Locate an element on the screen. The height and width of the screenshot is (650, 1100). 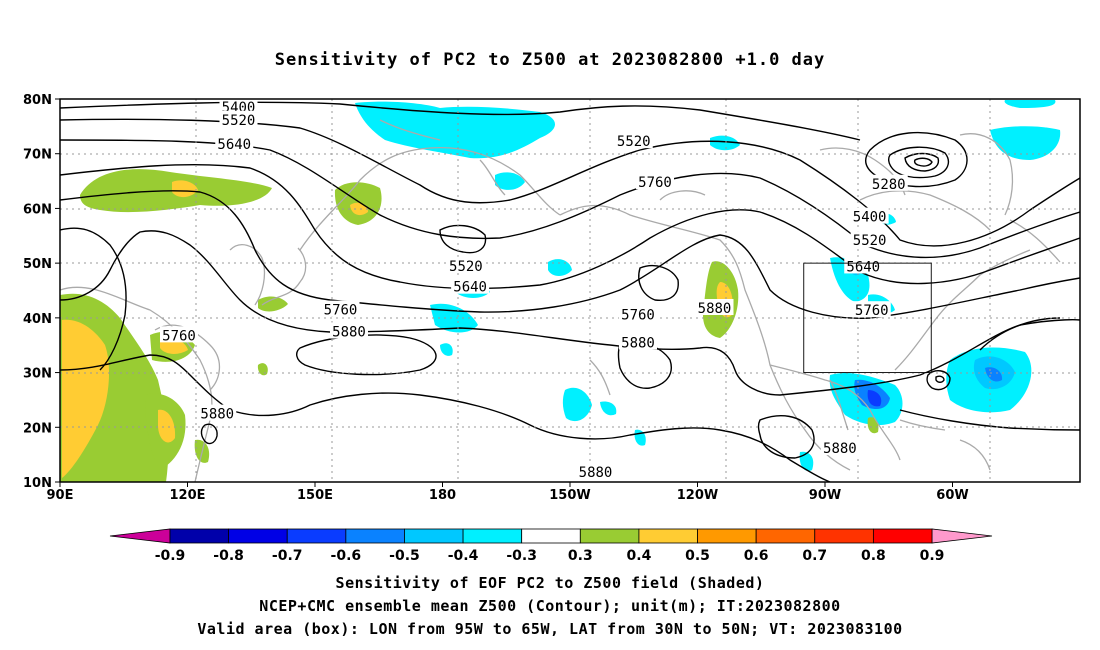
lon-tick-label: 150W is located at coordinates (569, 495).